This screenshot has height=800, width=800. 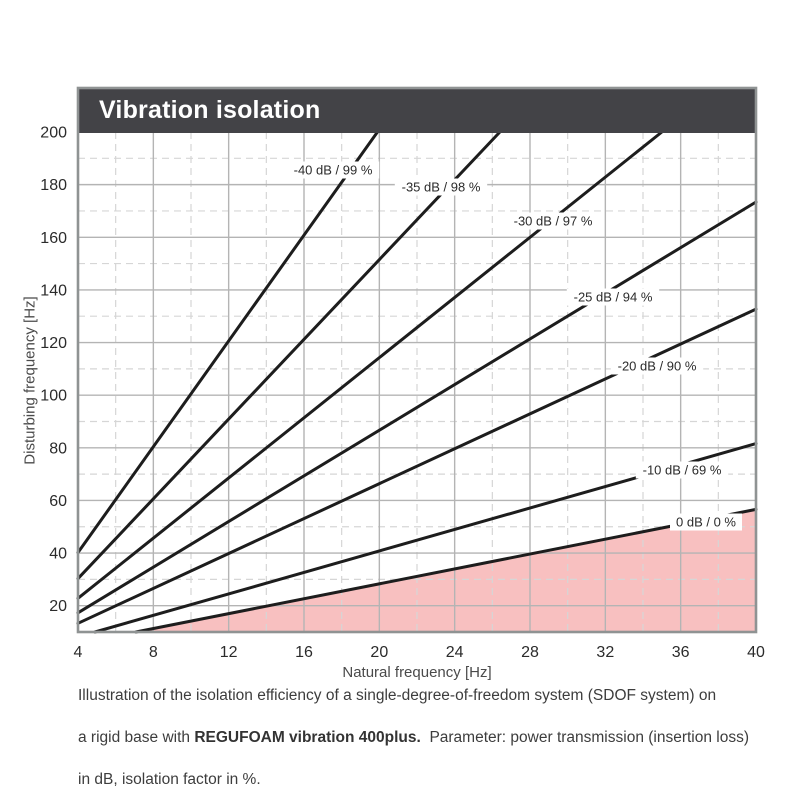 What do you see at coordinates (210, 110) in the screenshot?
I see `chart-title: Vibration isolation` at bounding box center [210, 110].